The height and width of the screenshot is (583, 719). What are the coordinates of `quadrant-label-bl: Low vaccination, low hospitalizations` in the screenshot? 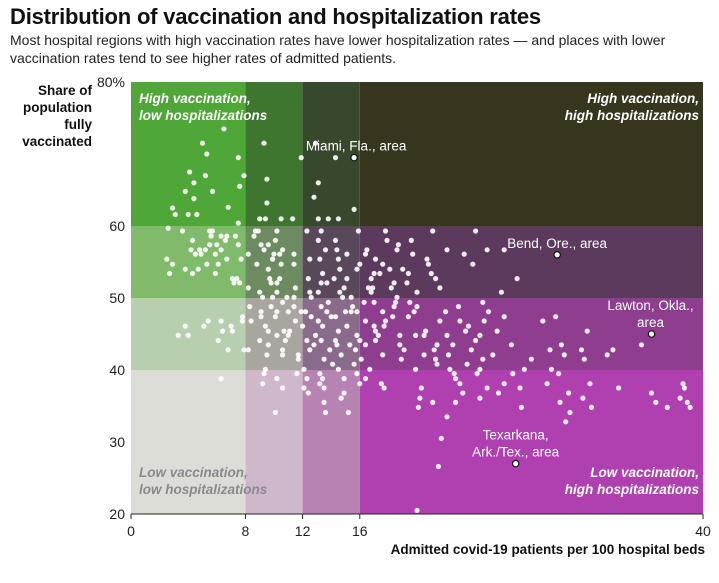 It's located at (203, 481).